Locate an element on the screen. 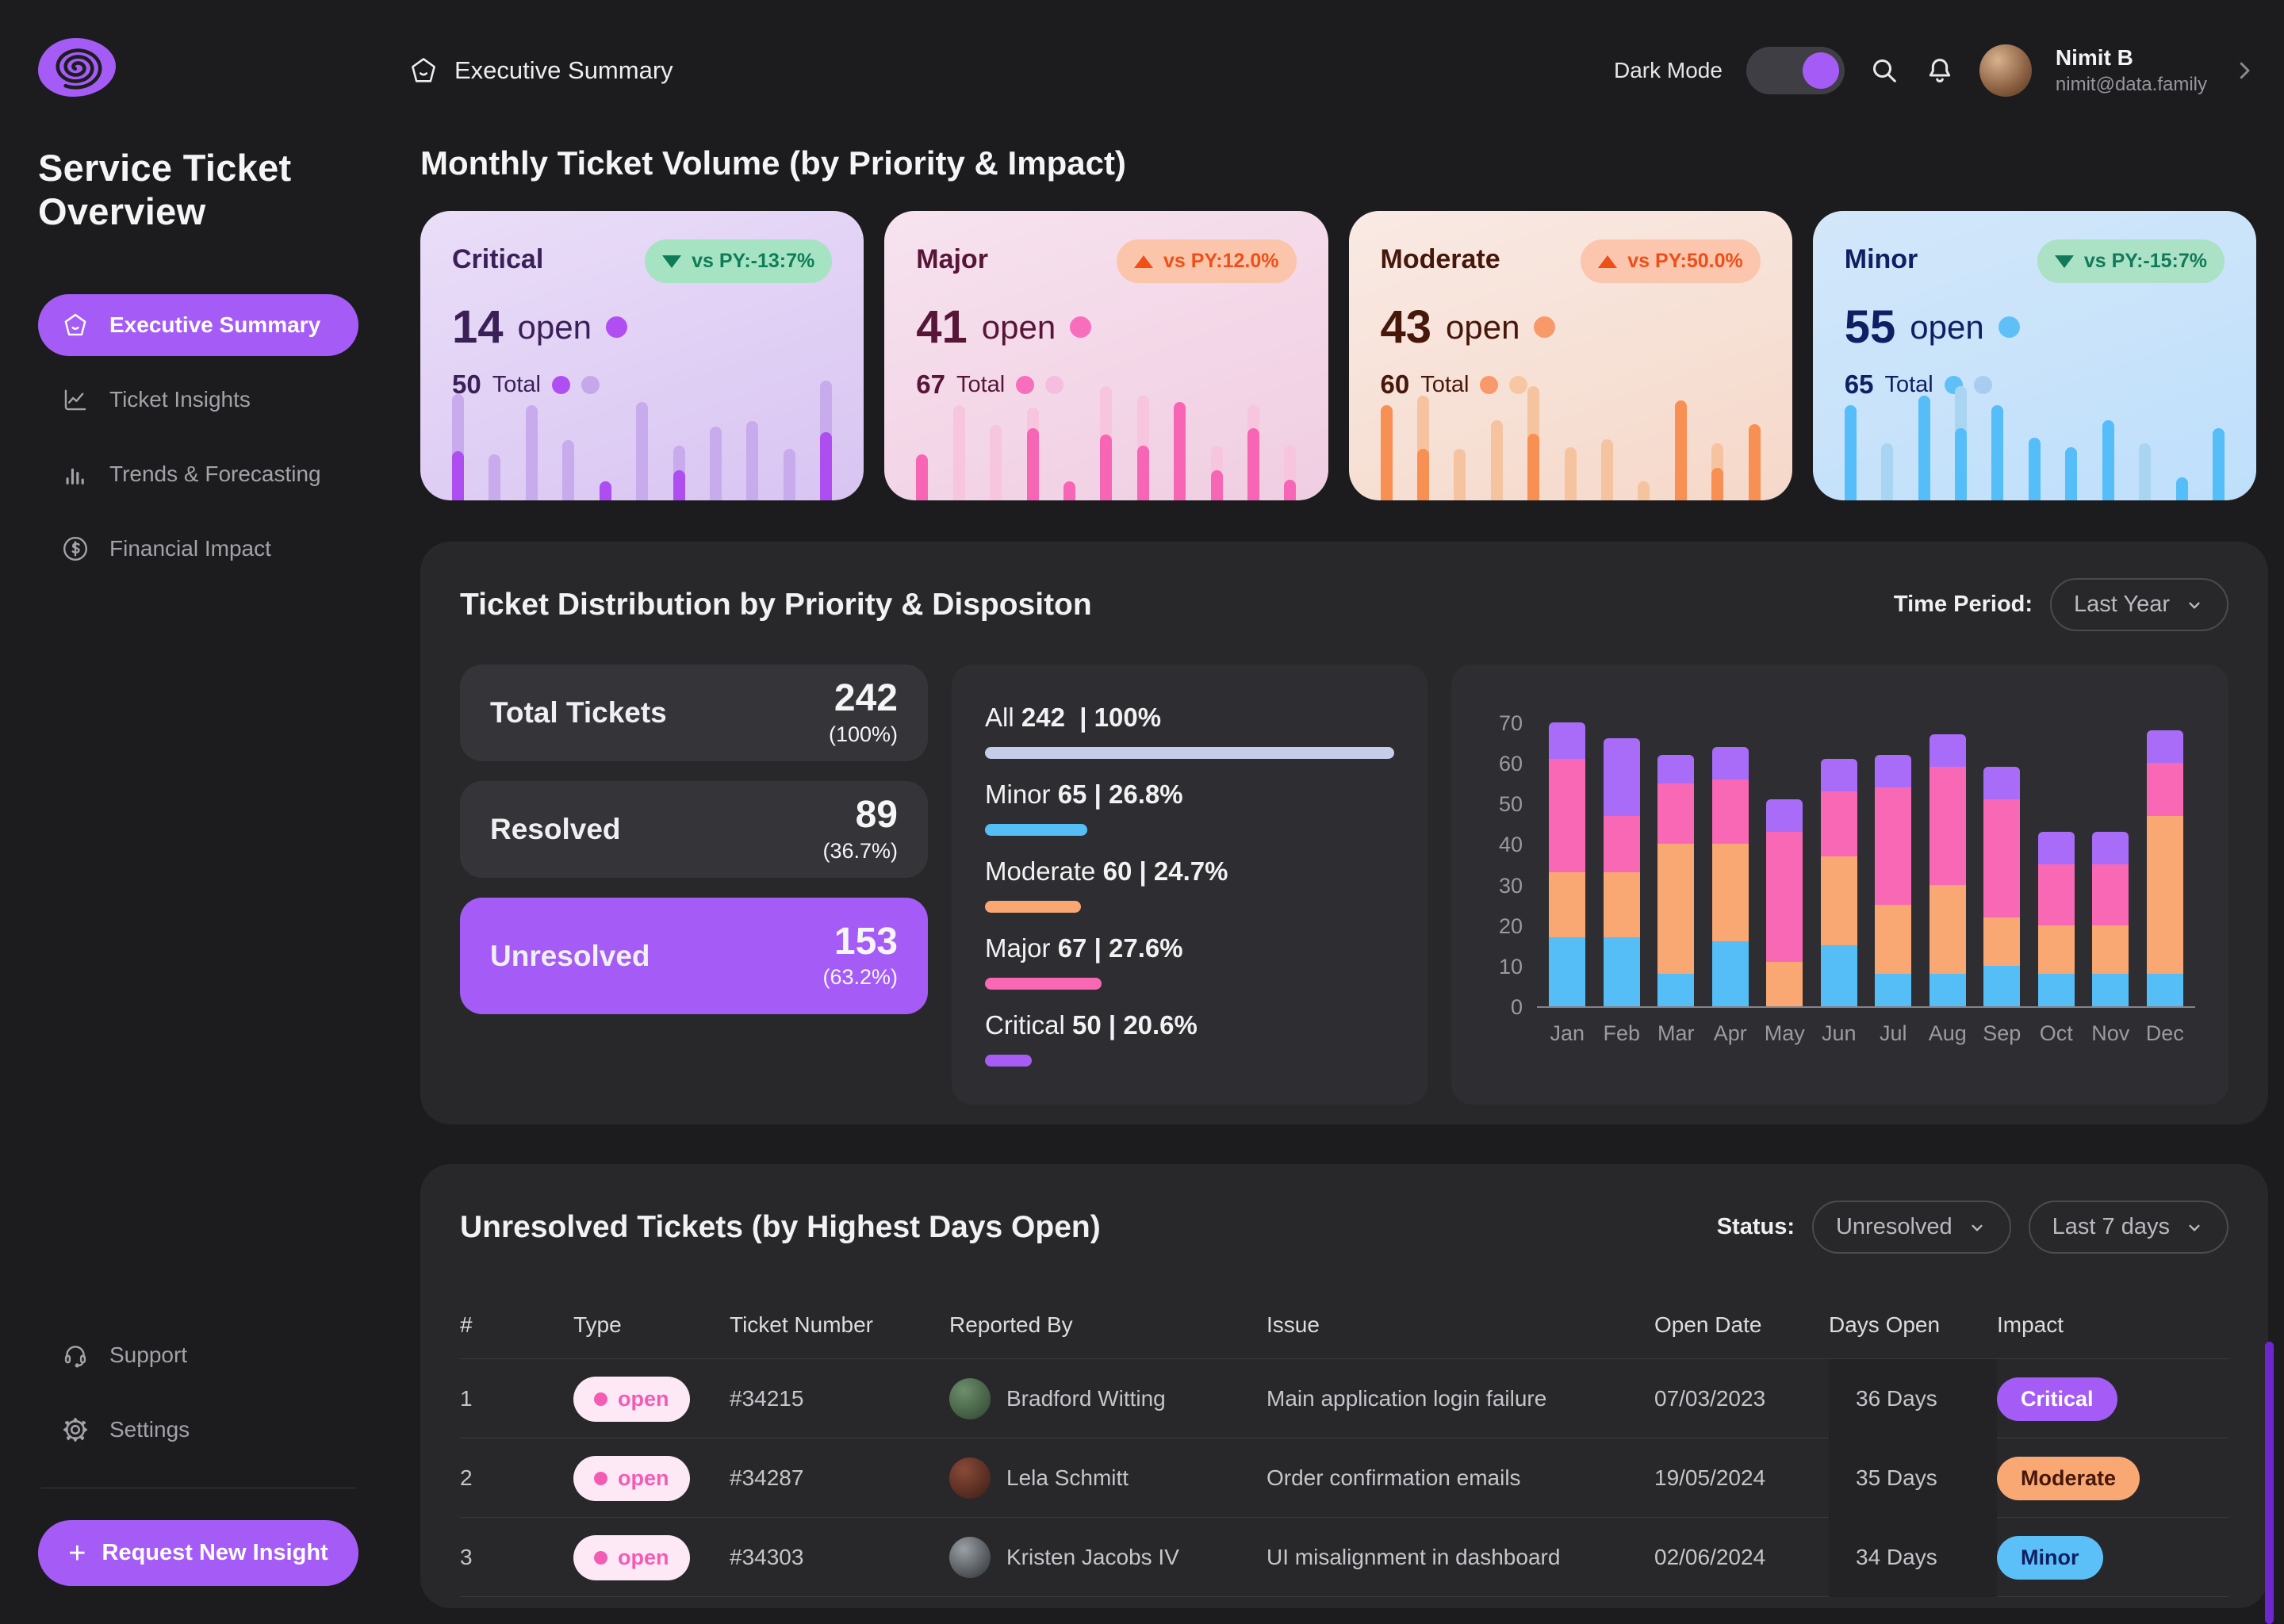 This screenshot has width=2284, height=1624. segment-major is located at coordinates (1567, 816).